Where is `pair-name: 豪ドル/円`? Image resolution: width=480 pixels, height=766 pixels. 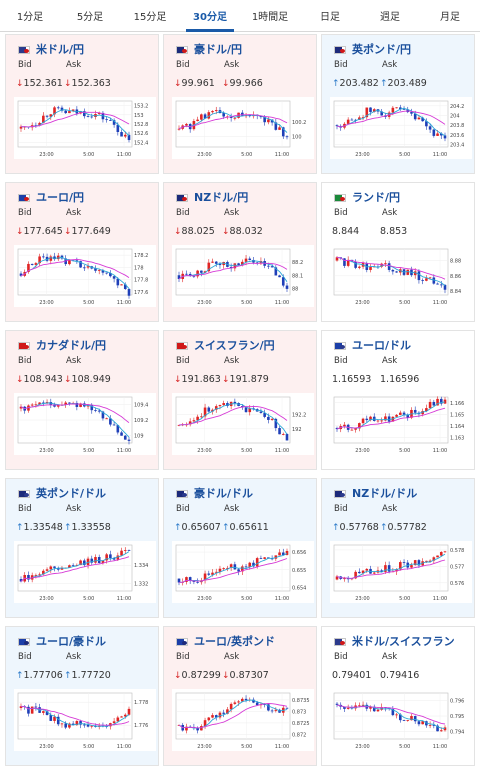
pair-name: 豪ドル/円 is located at coordinates (218, 49).